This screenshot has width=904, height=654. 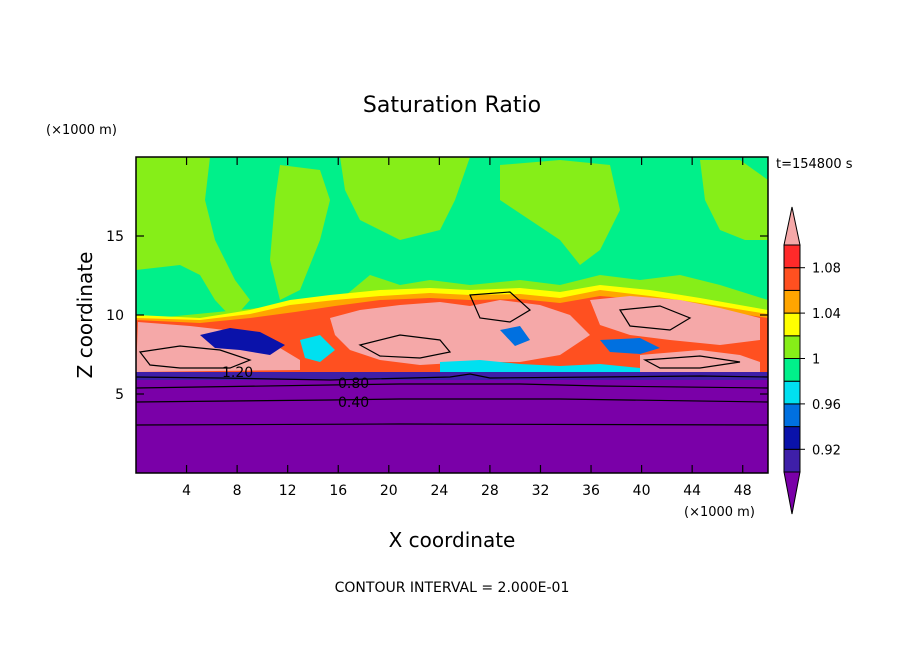 I want to click on contour-lines, so click(x=452, y=358).